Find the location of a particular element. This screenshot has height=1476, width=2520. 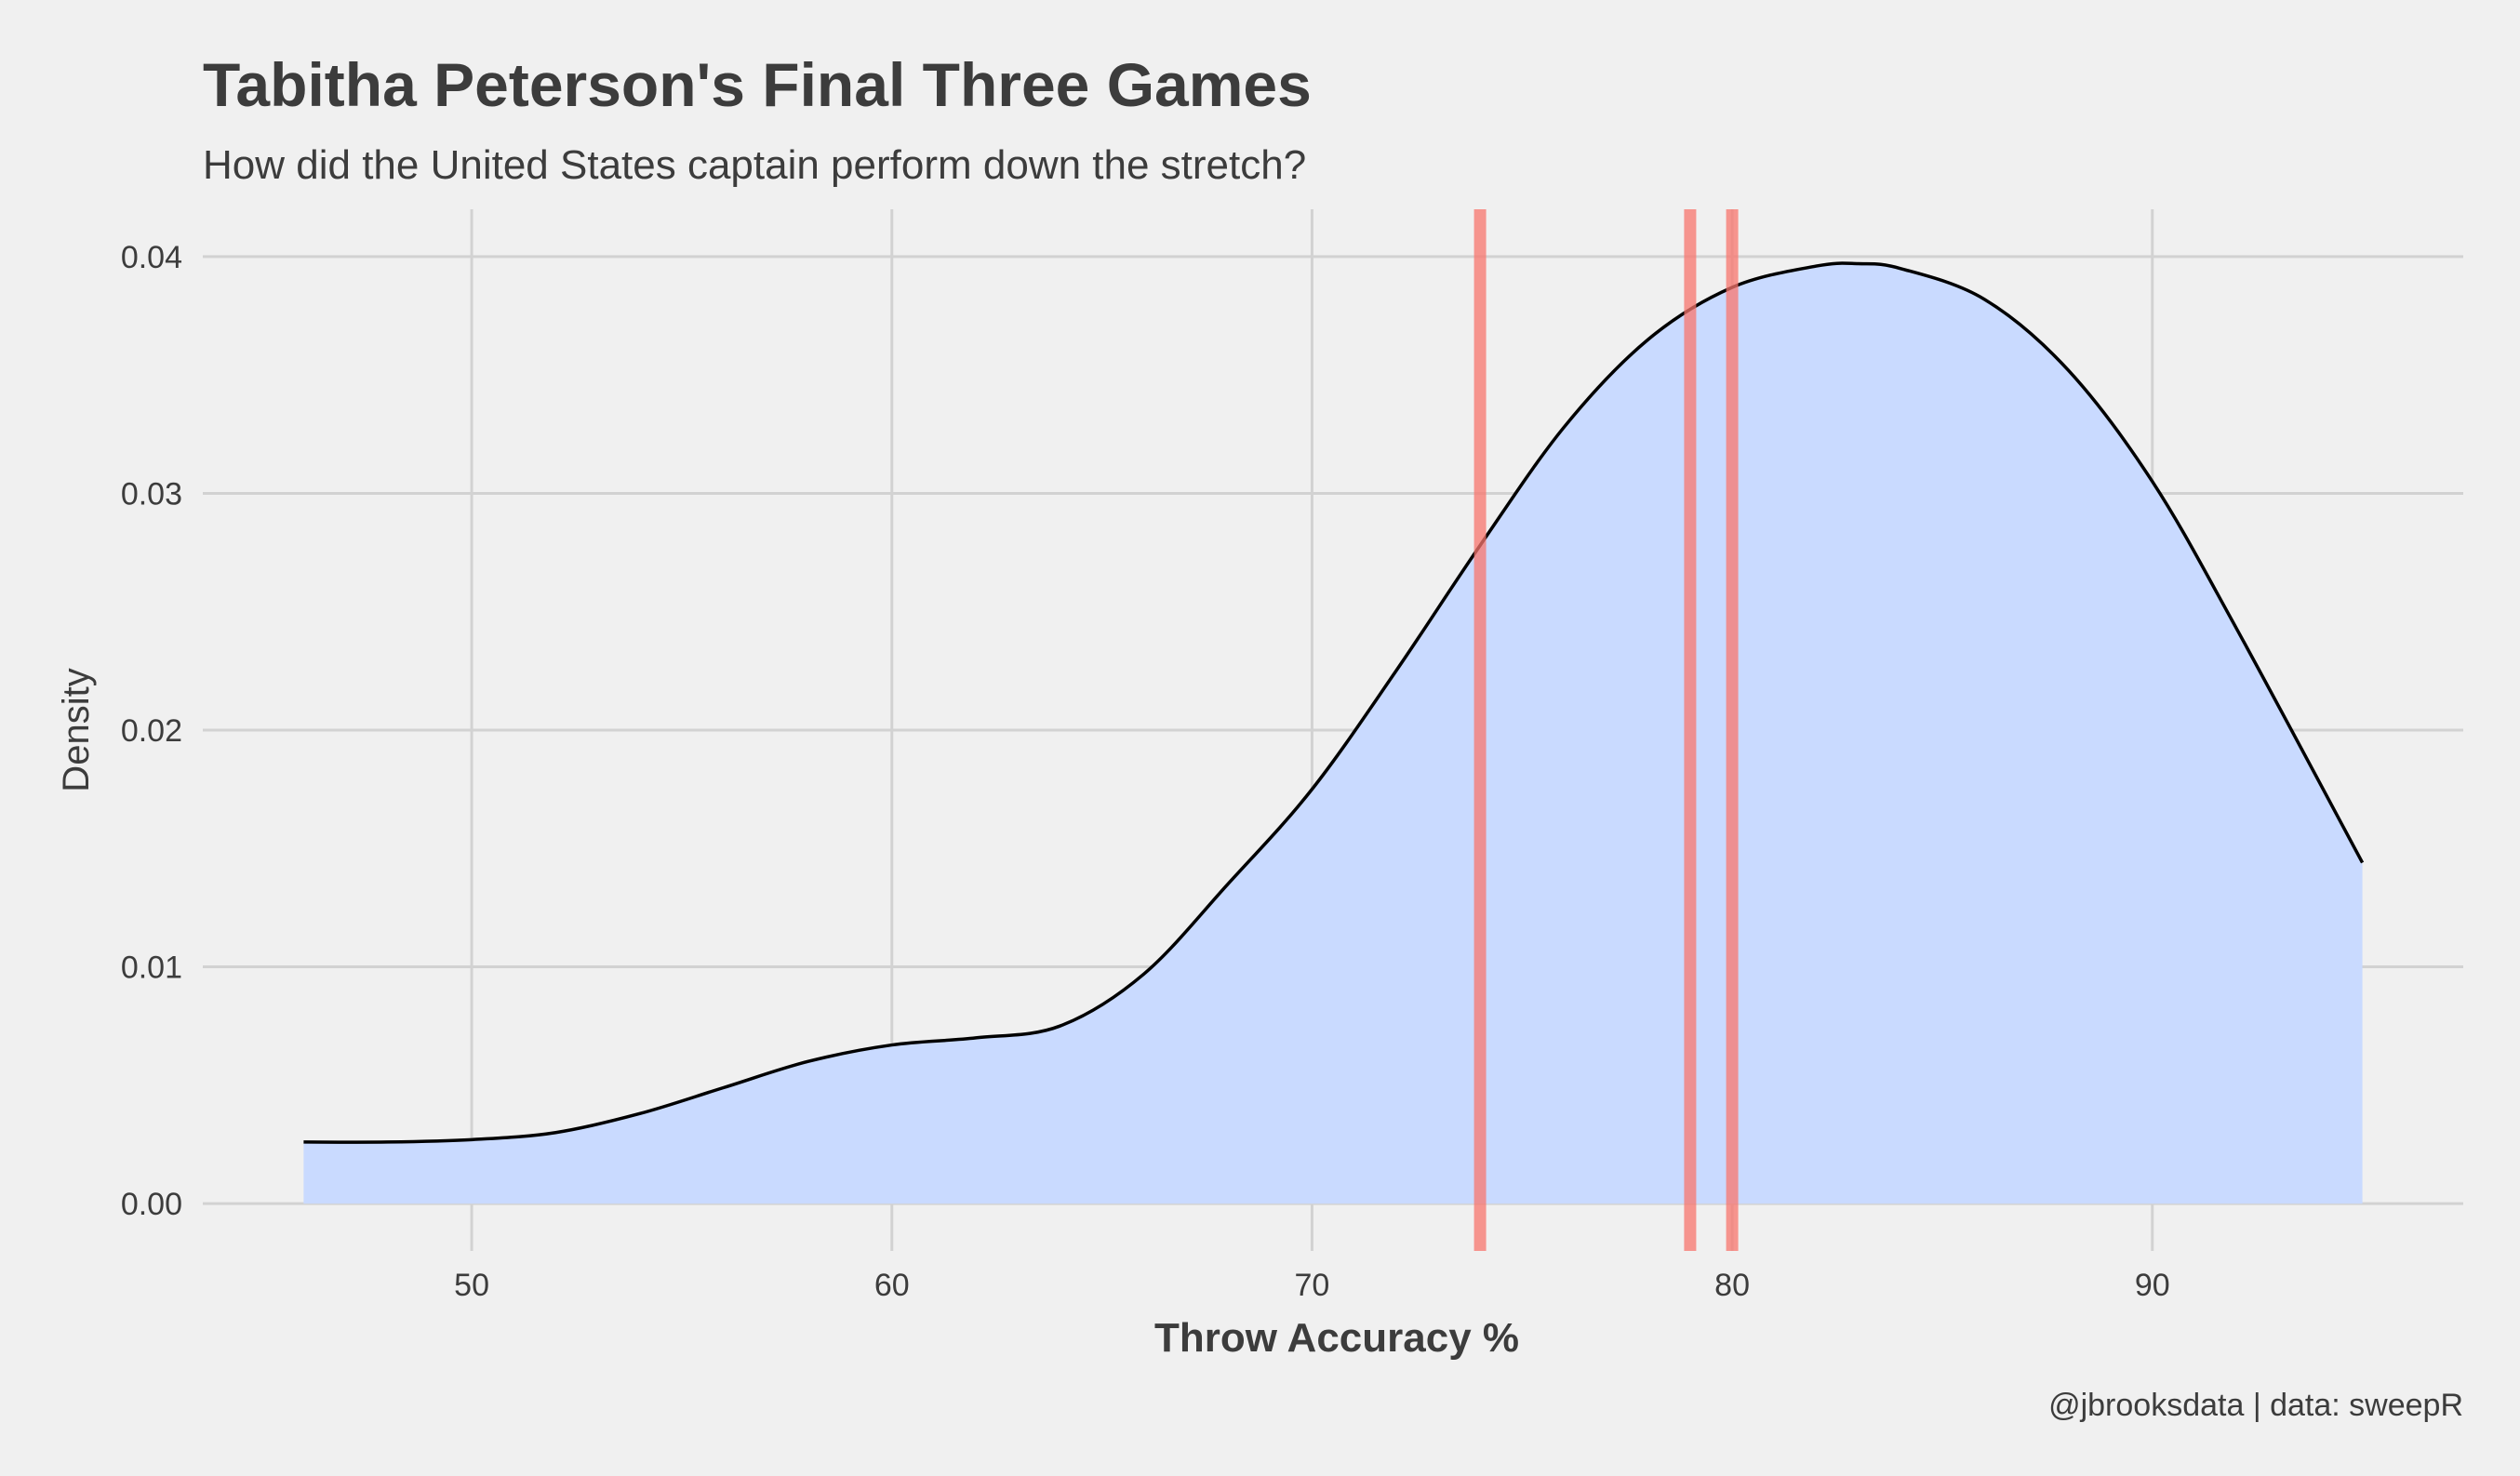

y-tick-label: 0.02 is located at coordinates (151, 731).